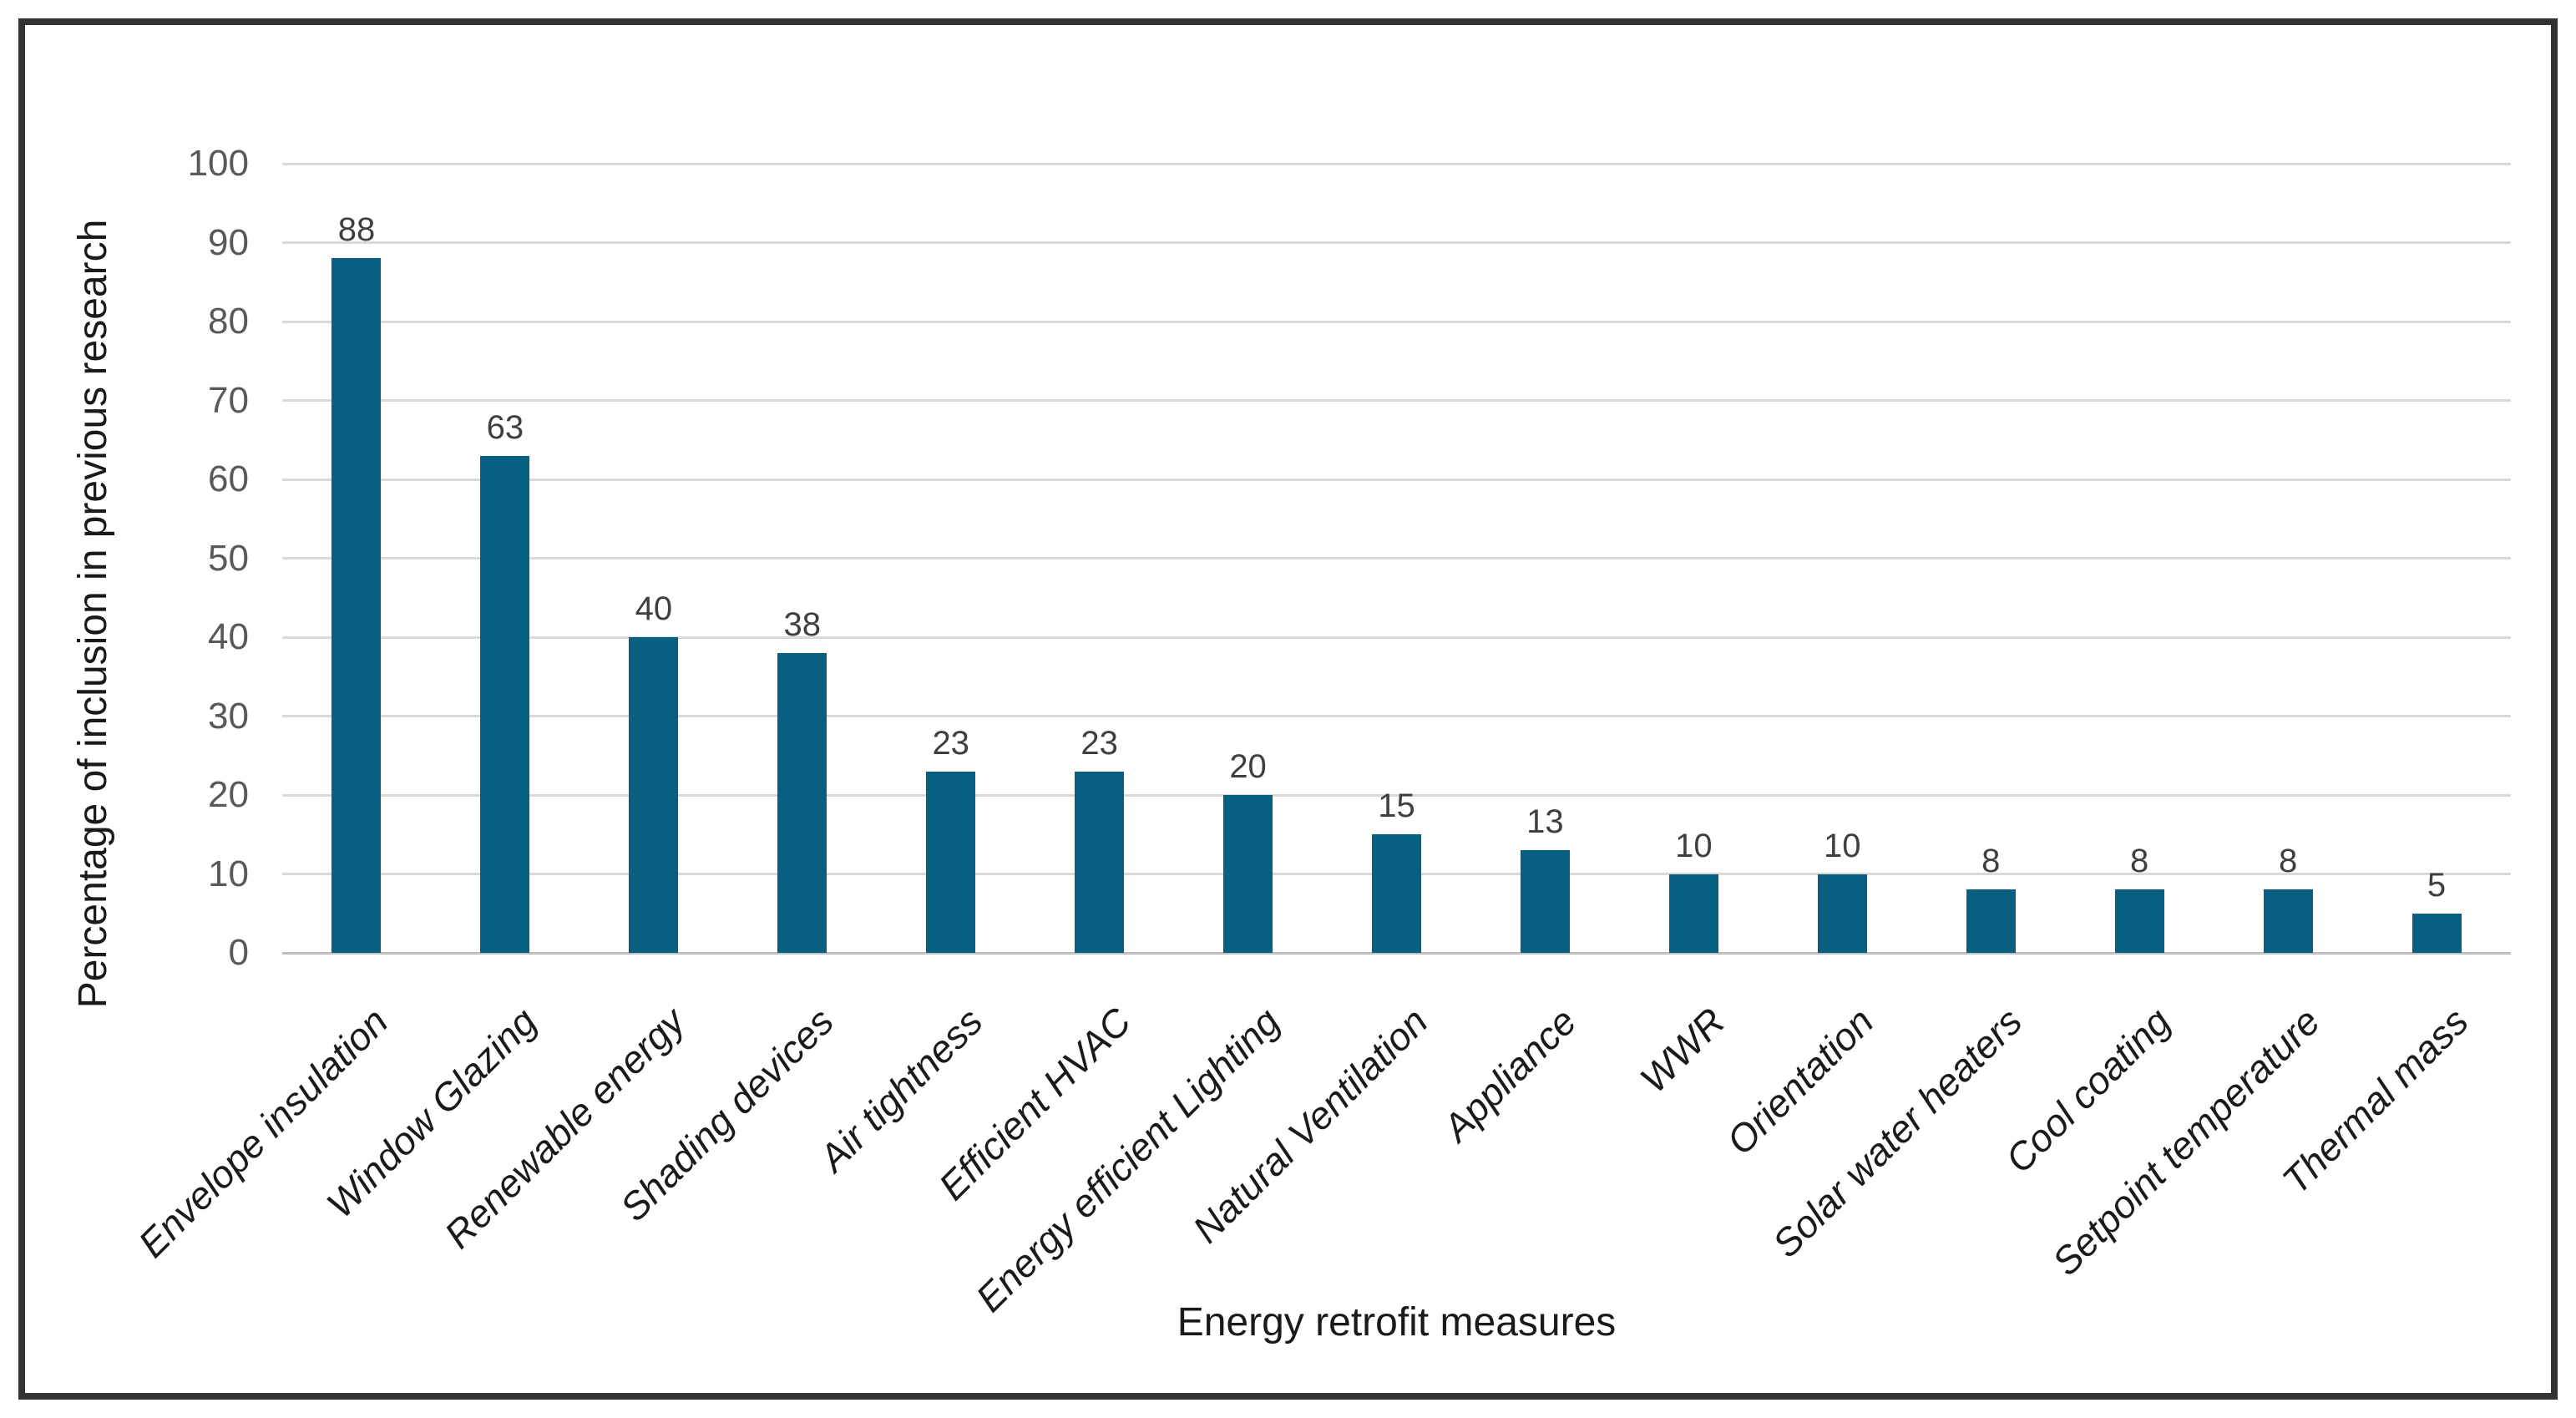  What do you see at coordinates (229, 636) in the screenshot?
I see `y-tick-label: 40` at bounding box center [229, 636].